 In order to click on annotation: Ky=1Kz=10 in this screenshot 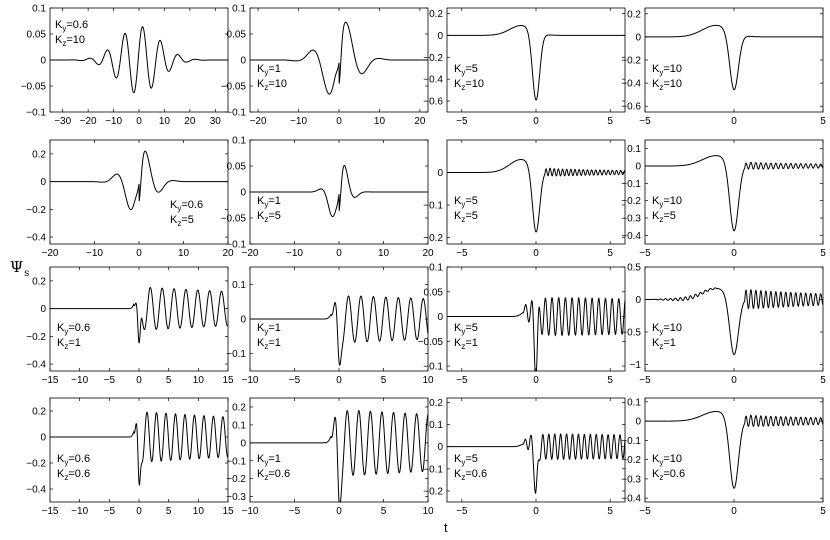, I will do `click(272, 77)`.